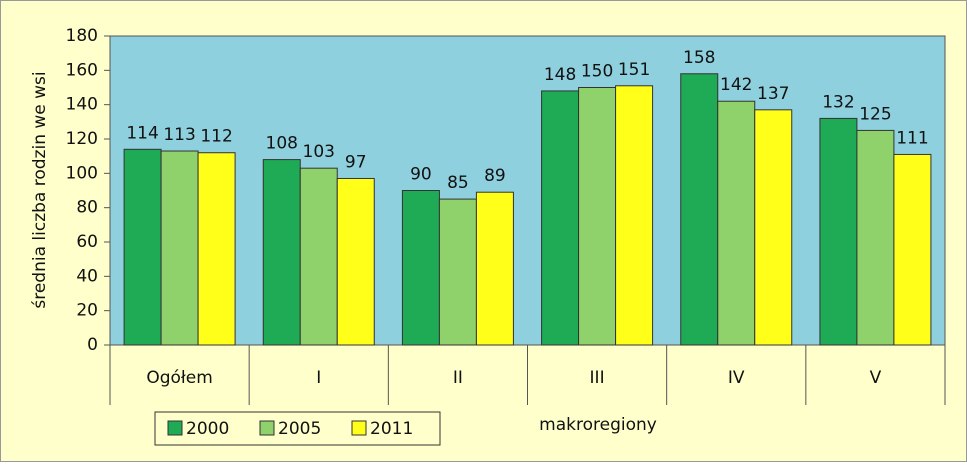 The height and width of the screenshot is (466, 967). Describe the element at coordinates (773, 94) in the screenshot. I see `data-label: 137` at that location.